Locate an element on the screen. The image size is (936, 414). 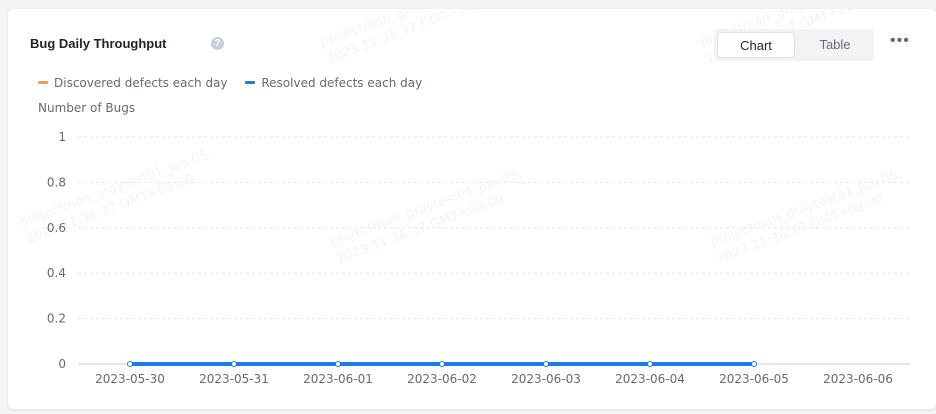
y-tick-label: 0.8 is located at coordinates (56, 182).